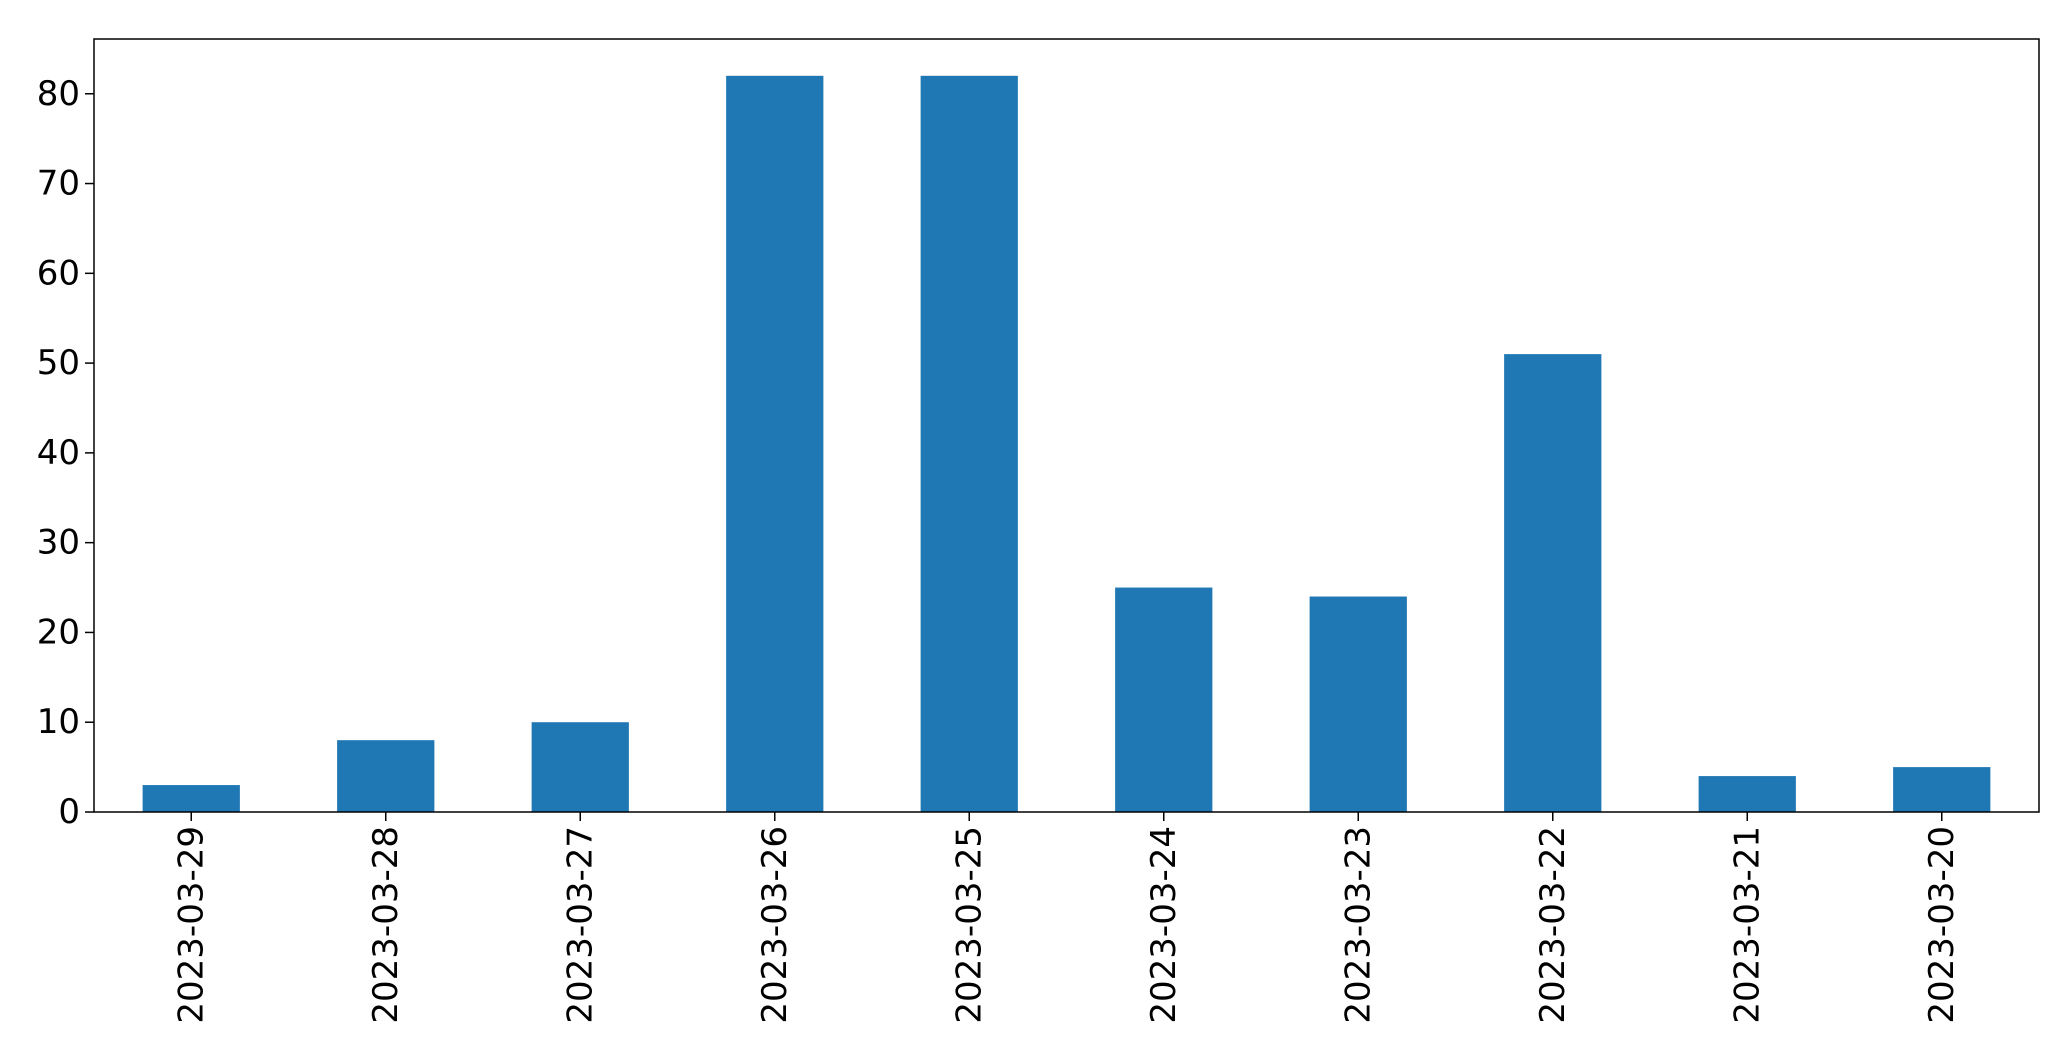  Describe the element at coordinates (58, 273) in the screenshot. I see `y-tick-label: 60` at that location.